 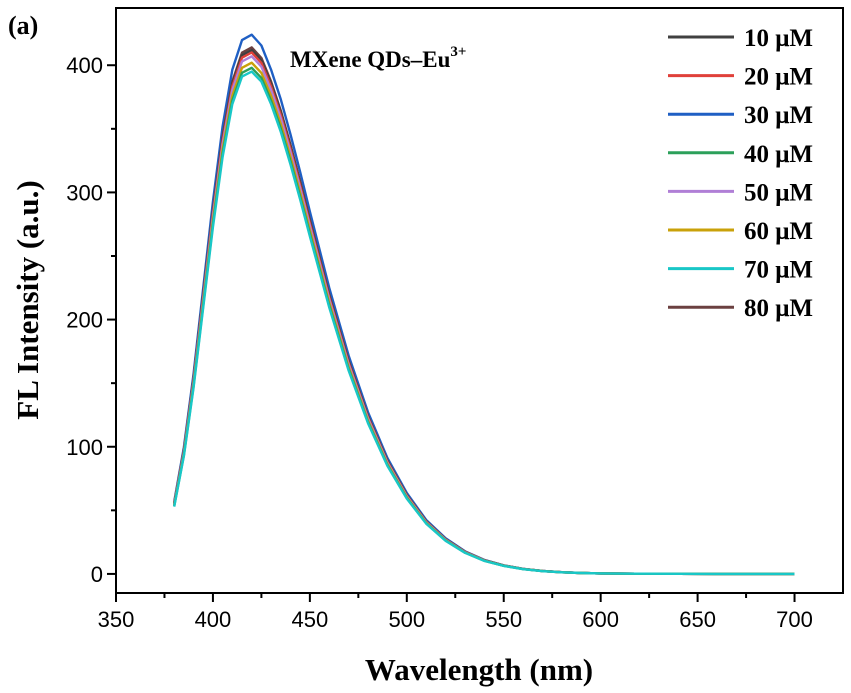 What do you see at coordinates (406, 619) in the screenshot?
I see `x-tick-label: 500` at bounding box center [406, 619].